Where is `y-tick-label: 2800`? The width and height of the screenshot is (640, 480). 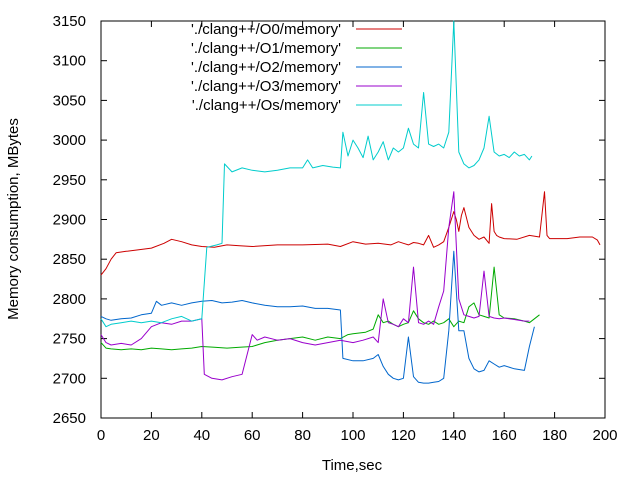 y-tick-label: 2800 is located at coordinates (69, 299).